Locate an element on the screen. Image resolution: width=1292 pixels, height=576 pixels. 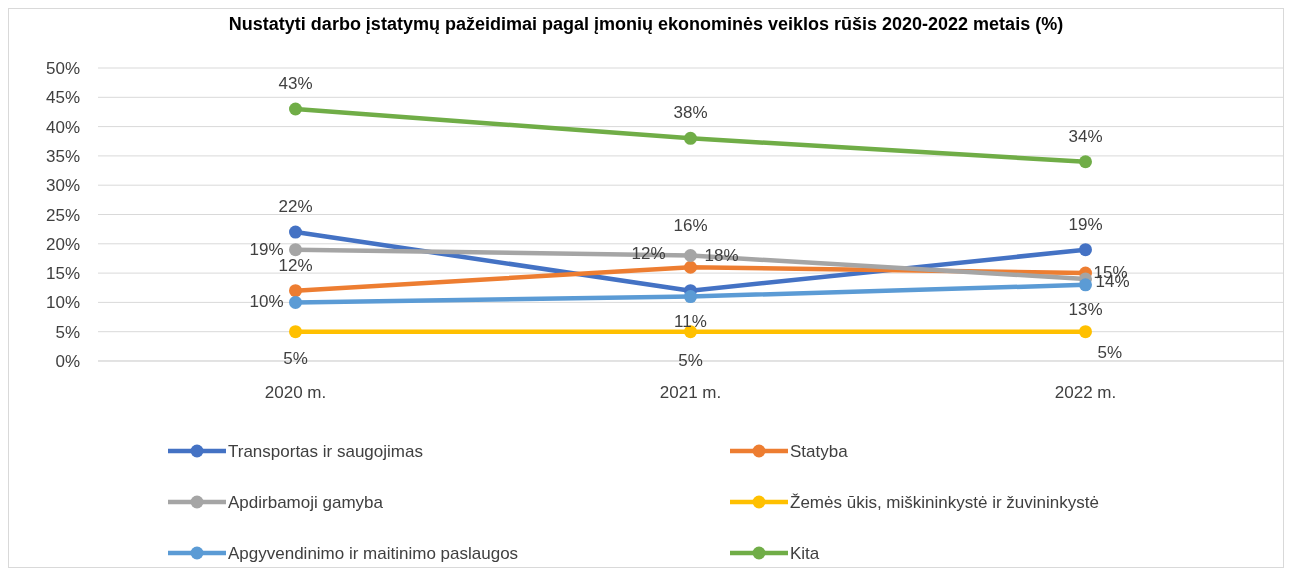
data-label: 22% is located at coordinates (295, 207).